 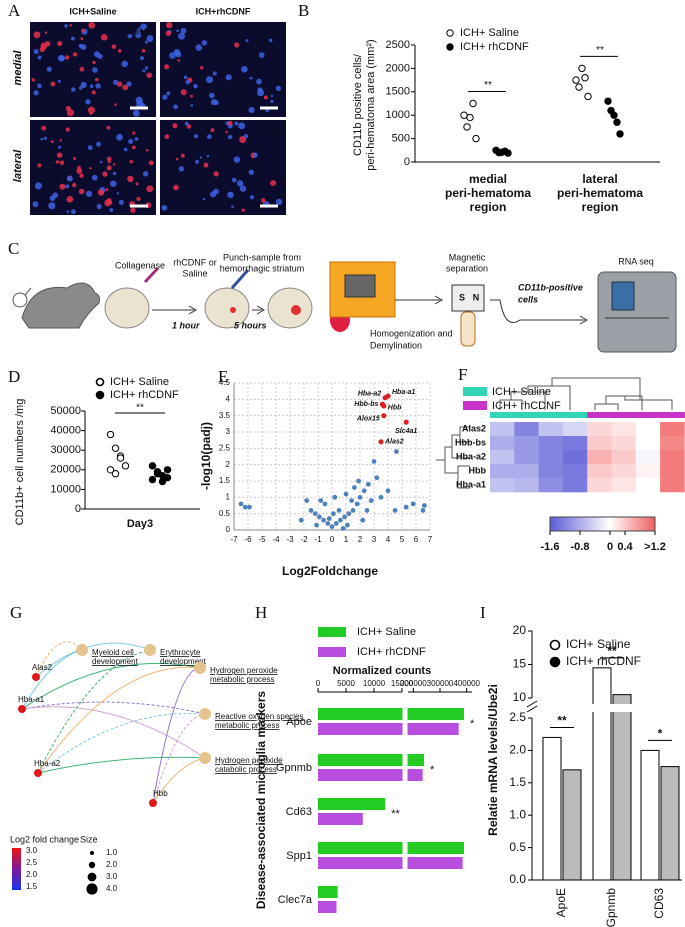 I want to click on legend-label: ICH+ rhCDNF, so click(x=603, y=661).